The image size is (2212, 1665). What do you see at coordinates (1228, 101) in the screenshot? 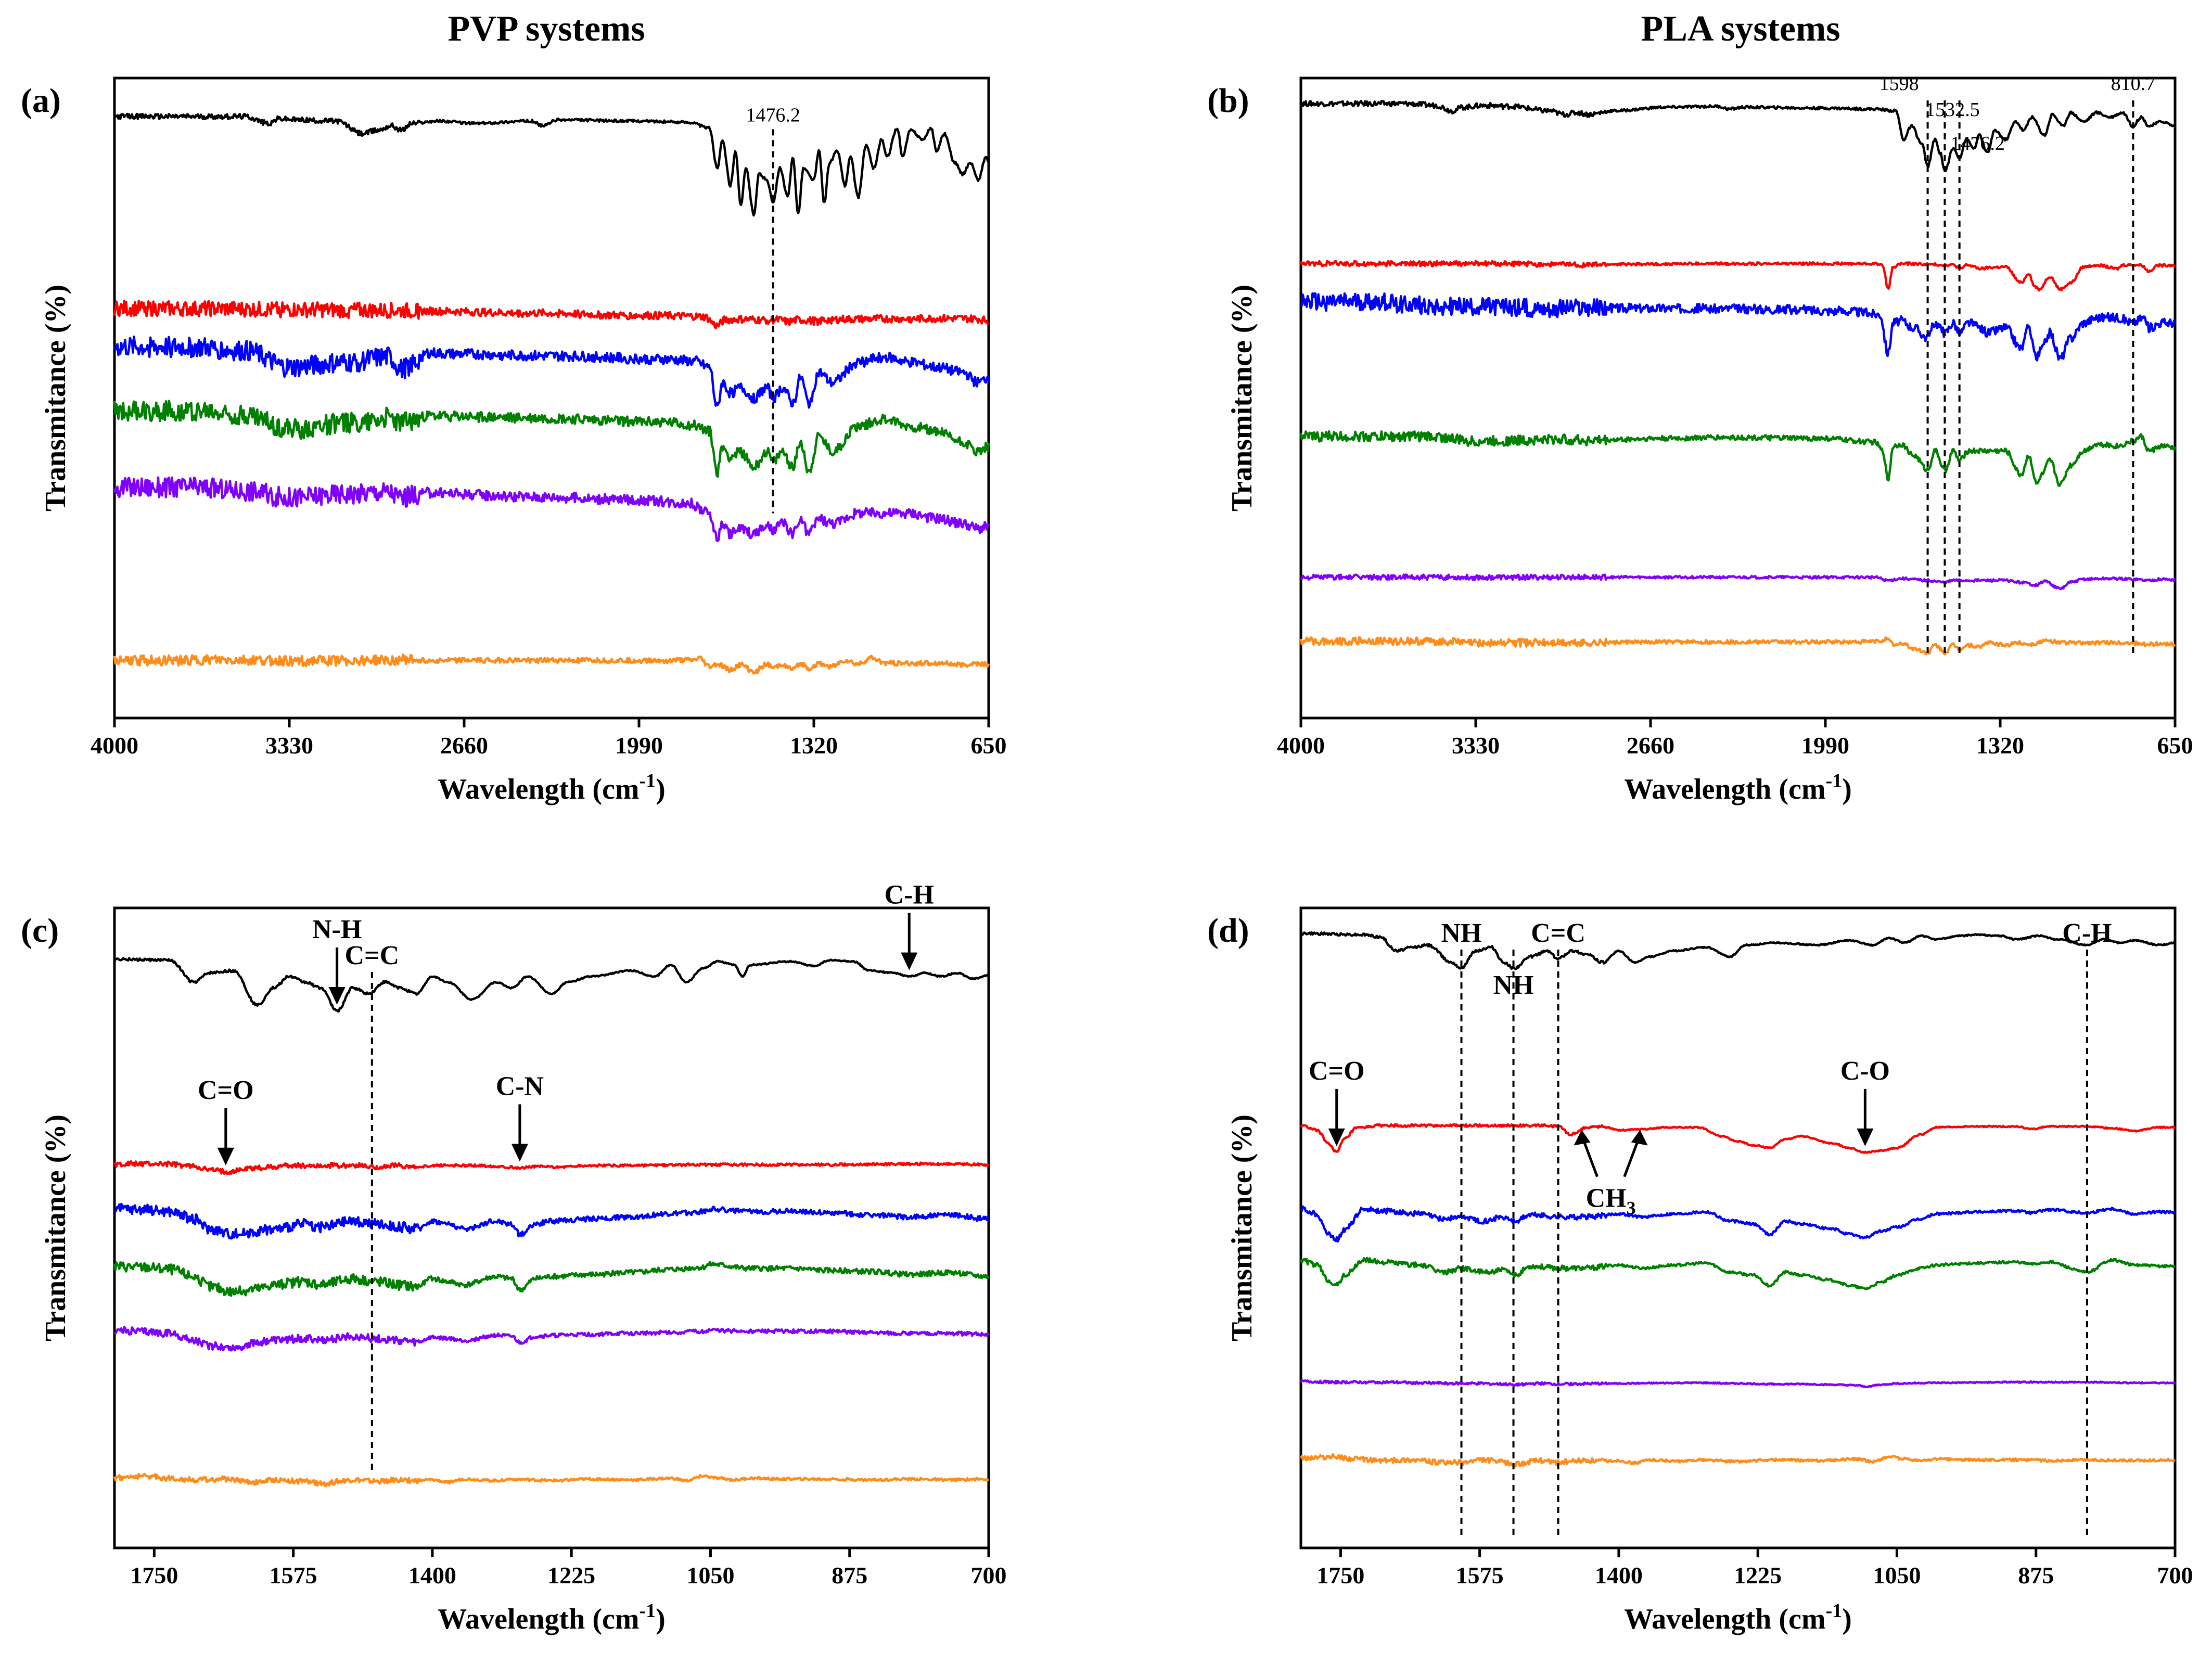
I see `panel-label: (b)` at bounding box center [1228, 101].